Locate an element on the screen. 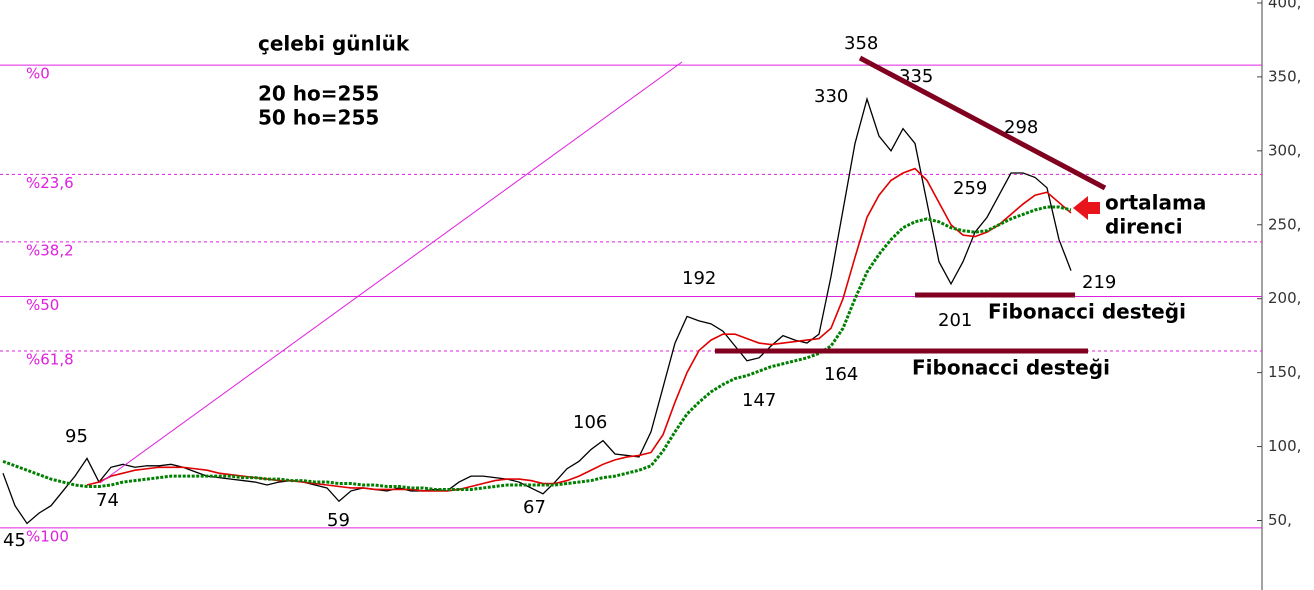  subtitle: 50 ho=255 is located at coordinates (318, 118).